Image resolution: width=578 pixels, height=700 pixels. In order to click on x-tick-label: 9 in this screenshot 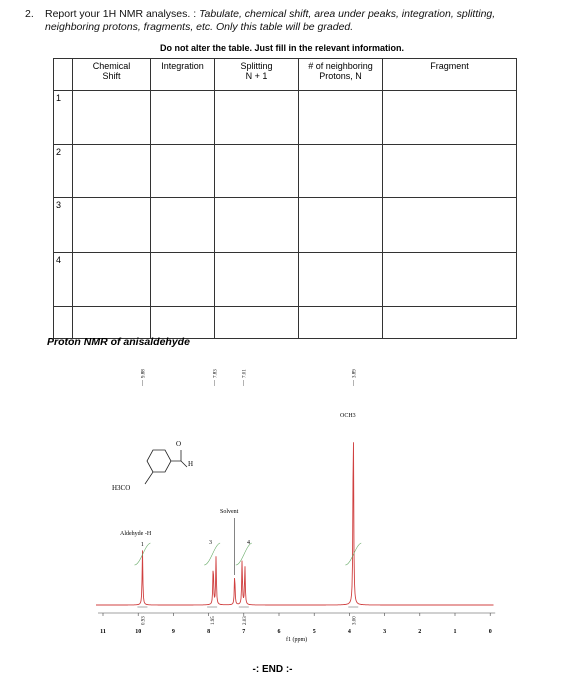, I will do `click(173, 632)`.